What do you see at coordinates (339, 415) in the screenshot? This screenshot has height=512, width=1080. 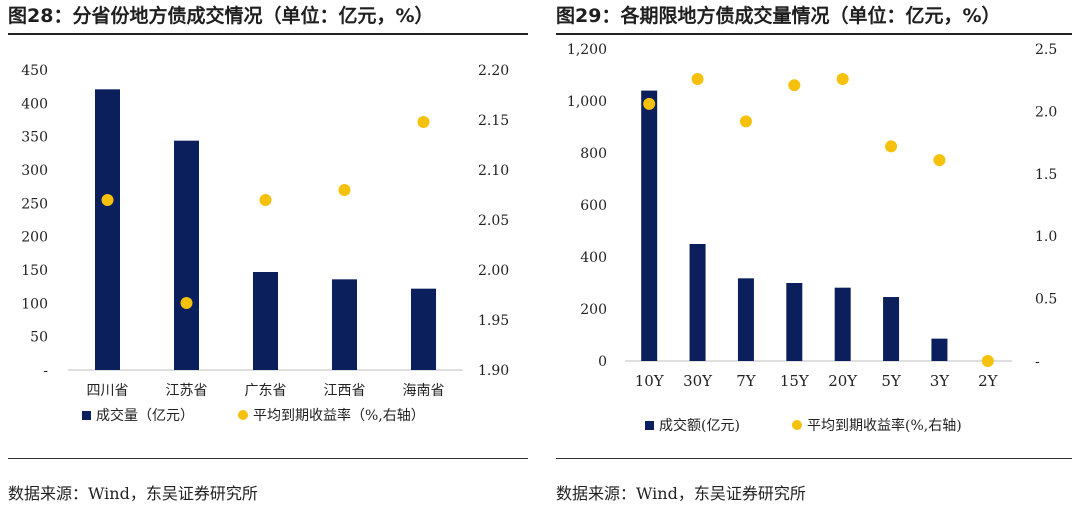 I see `legend-dot-label: 平均到期收益率（%,右轴）` at bounding box center [339, 415].